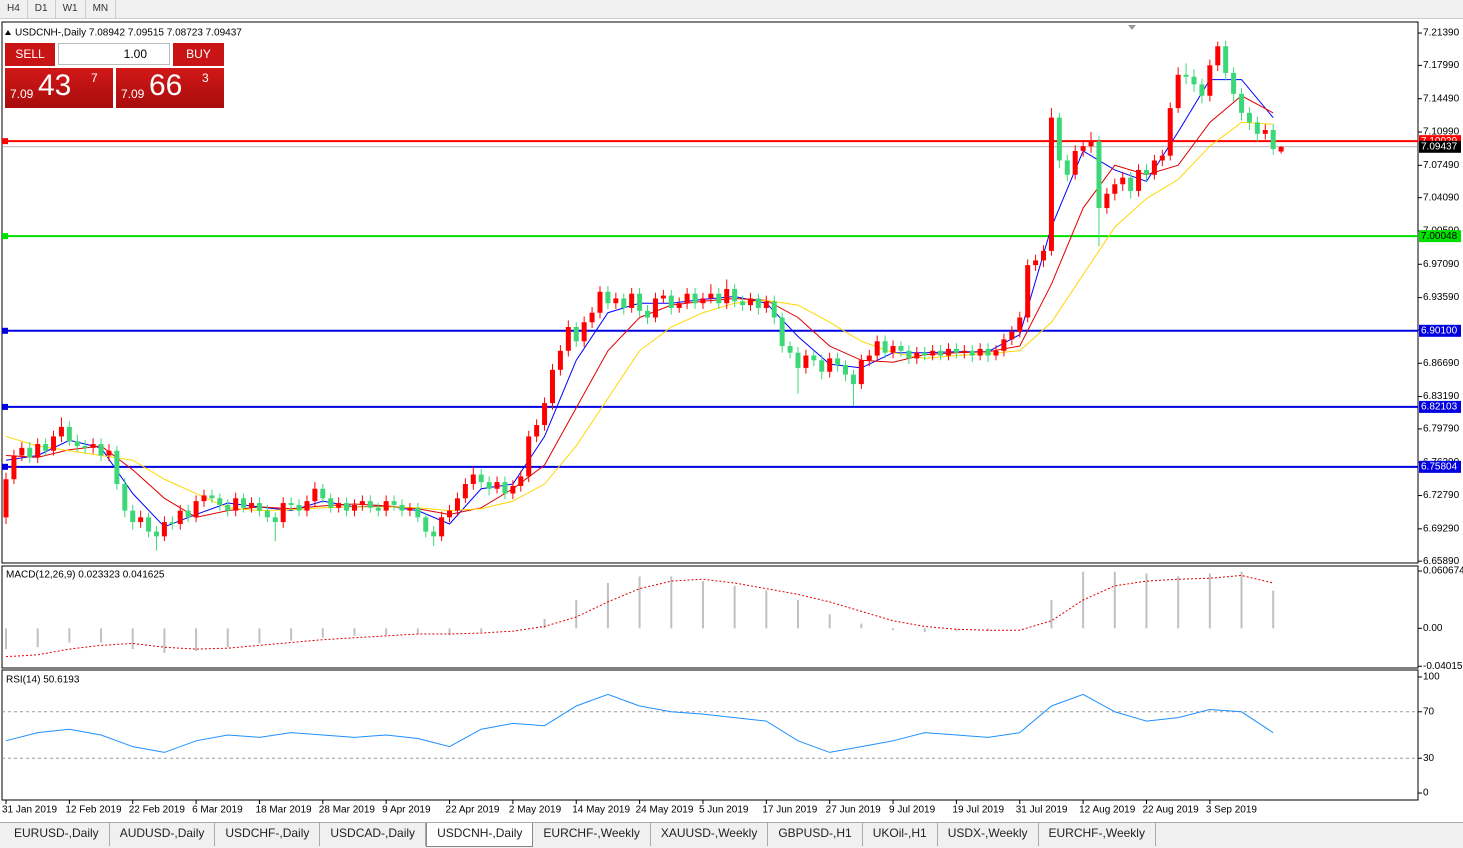  I want to click on chart-tab: USDCHF-,Daily, so click(268, 834).